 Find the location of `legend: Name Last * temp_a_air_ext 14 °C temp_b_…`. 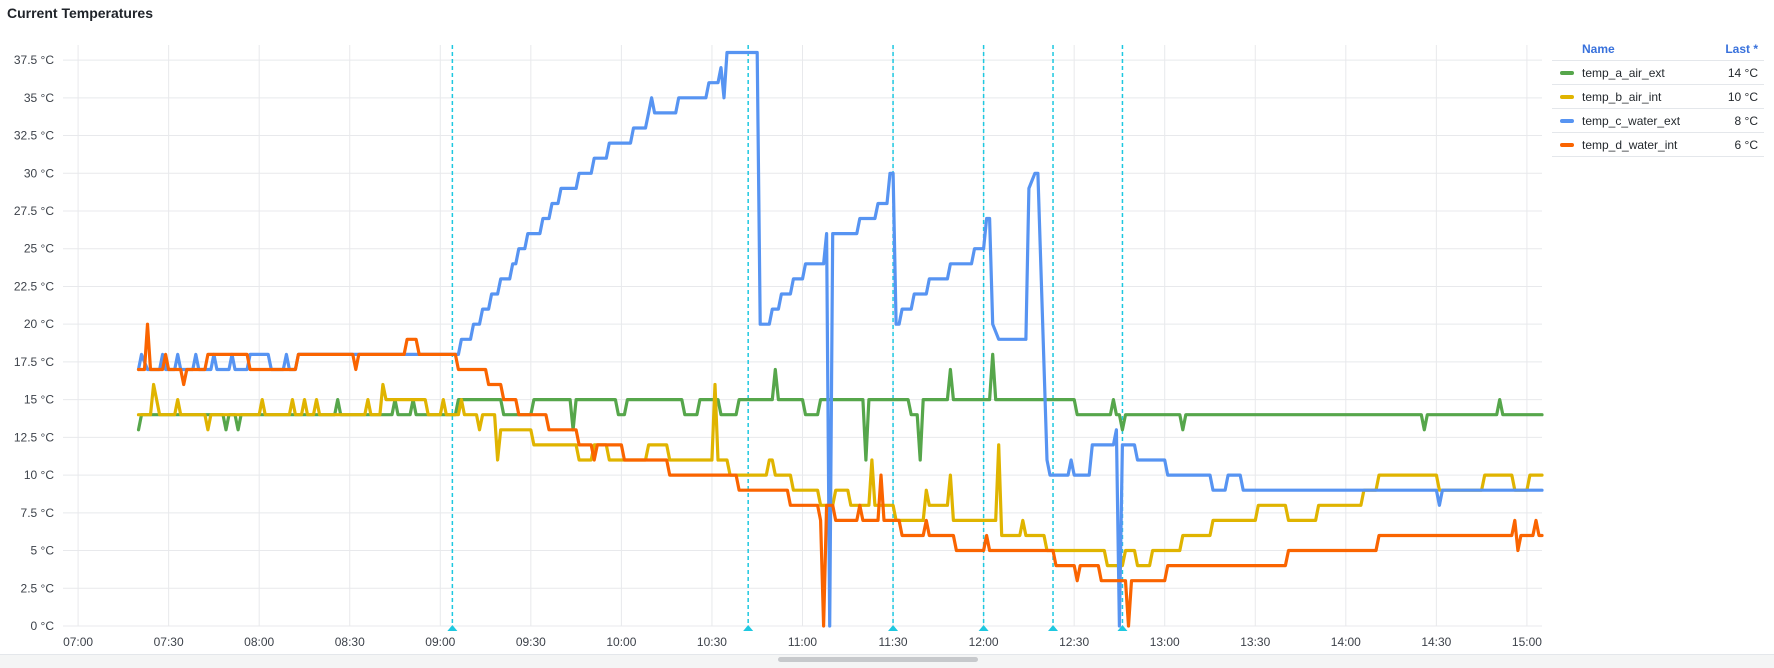

legend: Name Last * temp_a_air_ext 14 °C temp_b_… is located at coordinates (1658, 97).